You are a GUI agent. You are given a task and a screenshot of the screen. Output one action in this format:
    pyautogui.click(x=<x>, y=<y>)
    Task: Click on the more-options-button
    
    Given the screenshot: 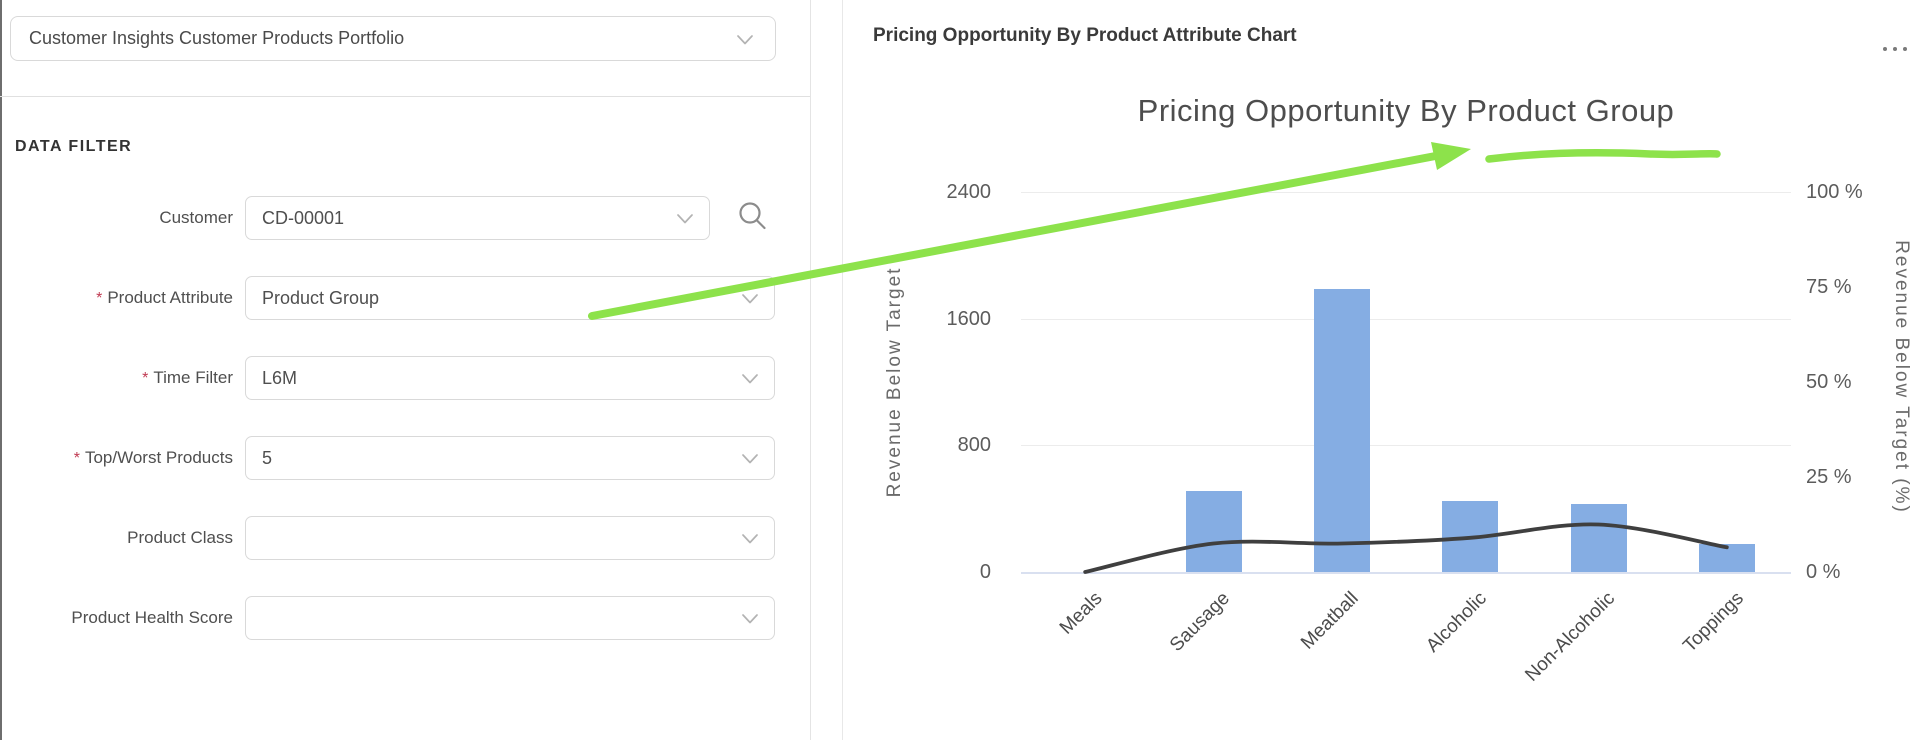 What is the action you would take?
    pyautogui.click(x=1898, y=49)
    